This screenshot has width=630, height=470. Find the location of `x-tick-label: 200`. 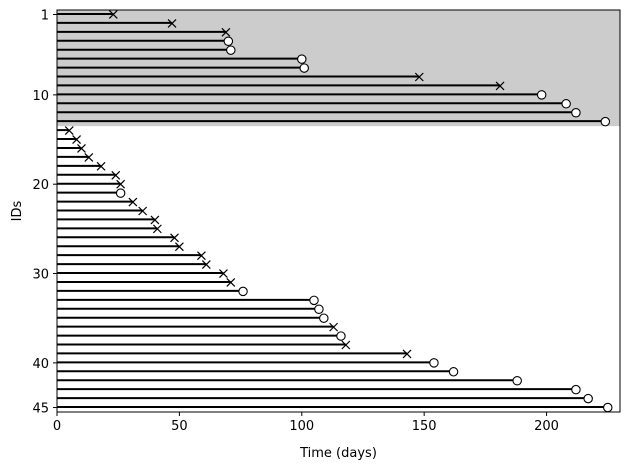

x-tick-label: 200 is located at coordinates (546, 426).